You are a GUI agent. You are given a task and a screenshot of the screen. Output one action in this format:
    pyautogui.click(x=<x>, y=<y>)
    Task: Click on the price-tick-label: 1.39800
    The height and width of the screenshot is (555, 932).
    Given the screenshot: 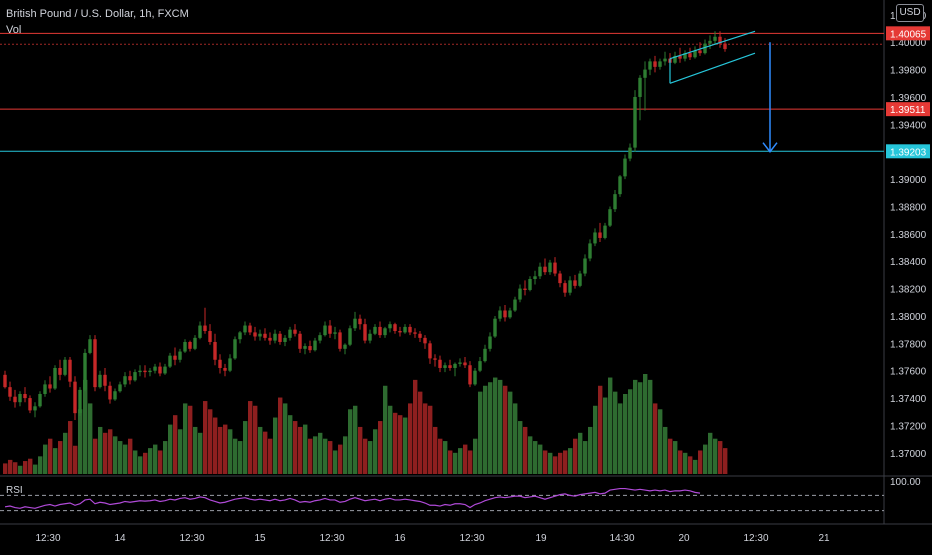 What is the action you would take?
    pyautogui.click(x=908, y=71)
    